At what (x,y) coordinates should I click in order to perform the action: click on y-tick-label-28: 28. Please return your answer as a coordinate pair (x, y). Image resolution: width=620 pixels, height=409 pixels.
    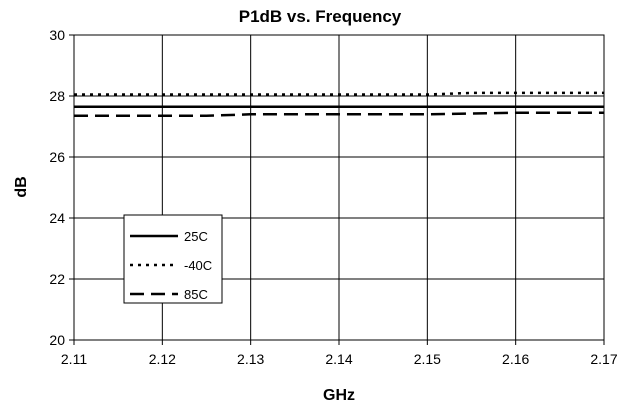
    Looking at the image, I should click on (57, 96).